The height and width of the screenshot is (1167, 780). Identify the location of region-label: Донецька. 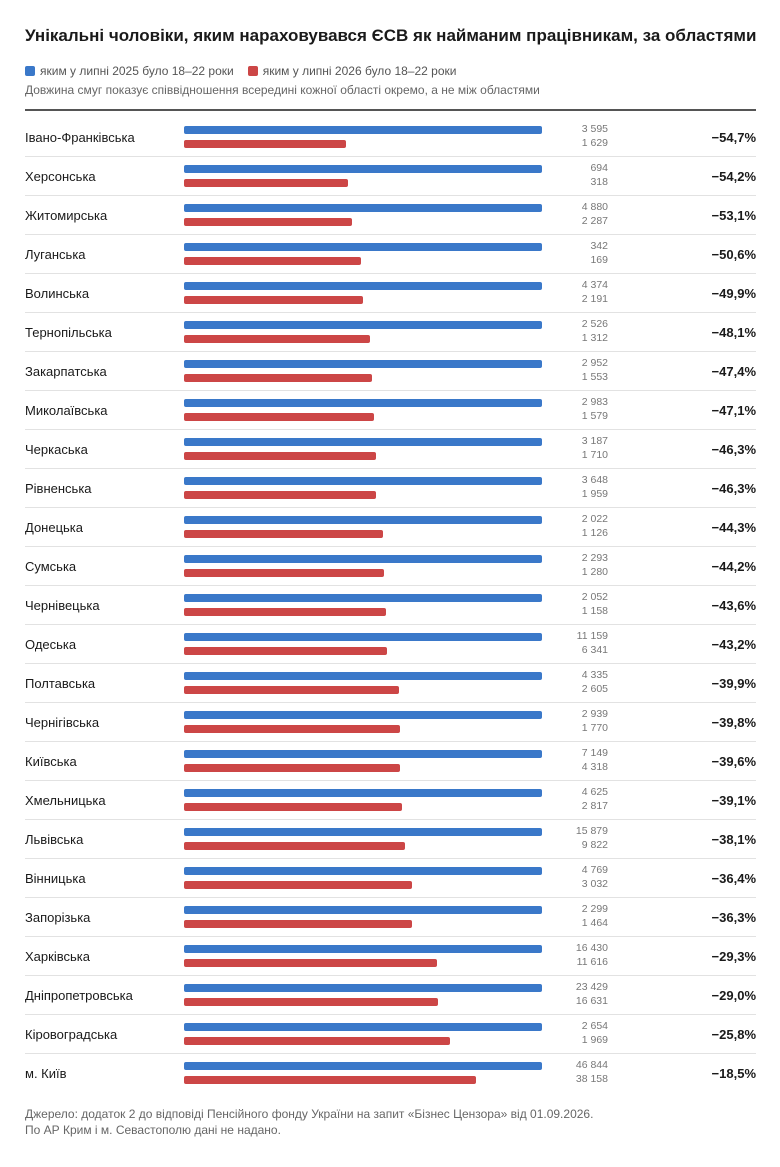
(54, 527).